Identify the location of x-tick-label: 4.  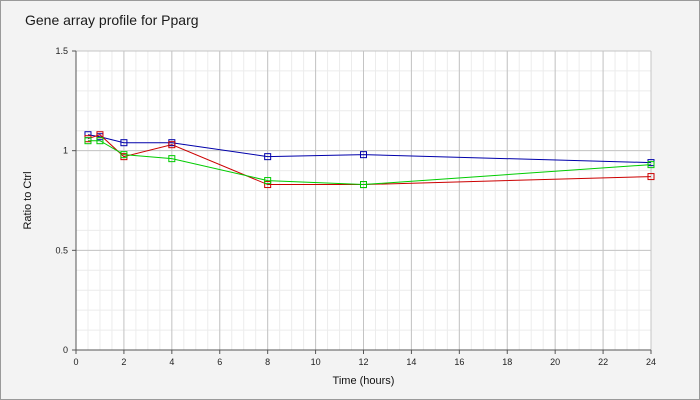
(171, 362).